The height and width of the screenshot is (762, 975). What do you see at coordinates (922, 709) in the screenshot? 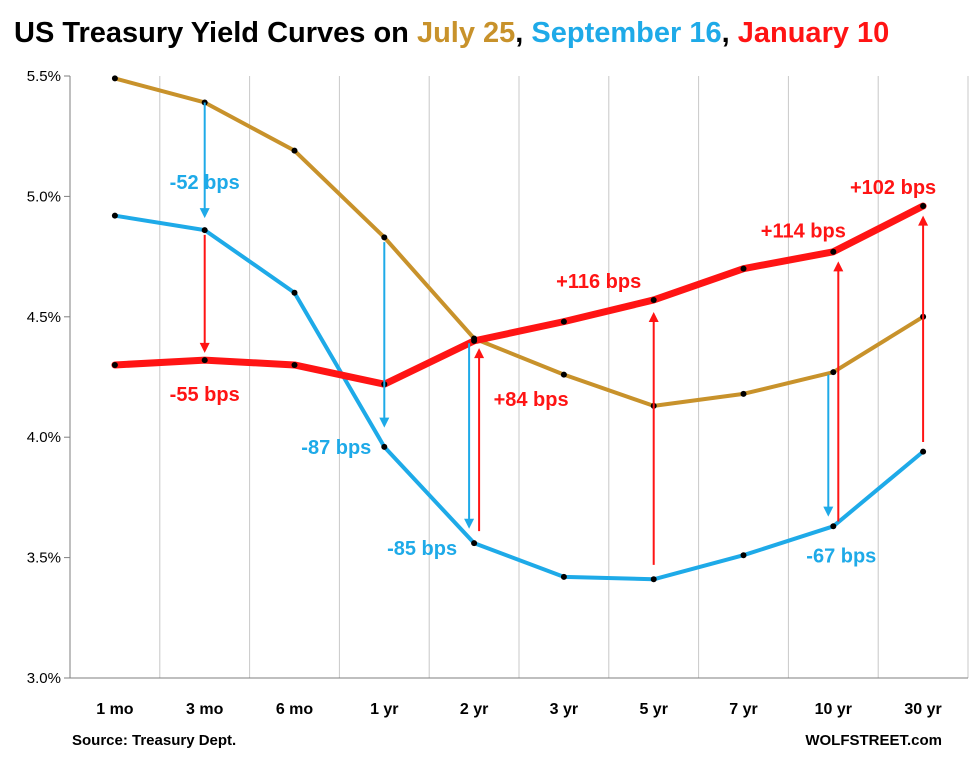
I see `x-tick-label: 30 yr` at bounding box center [922, 709].